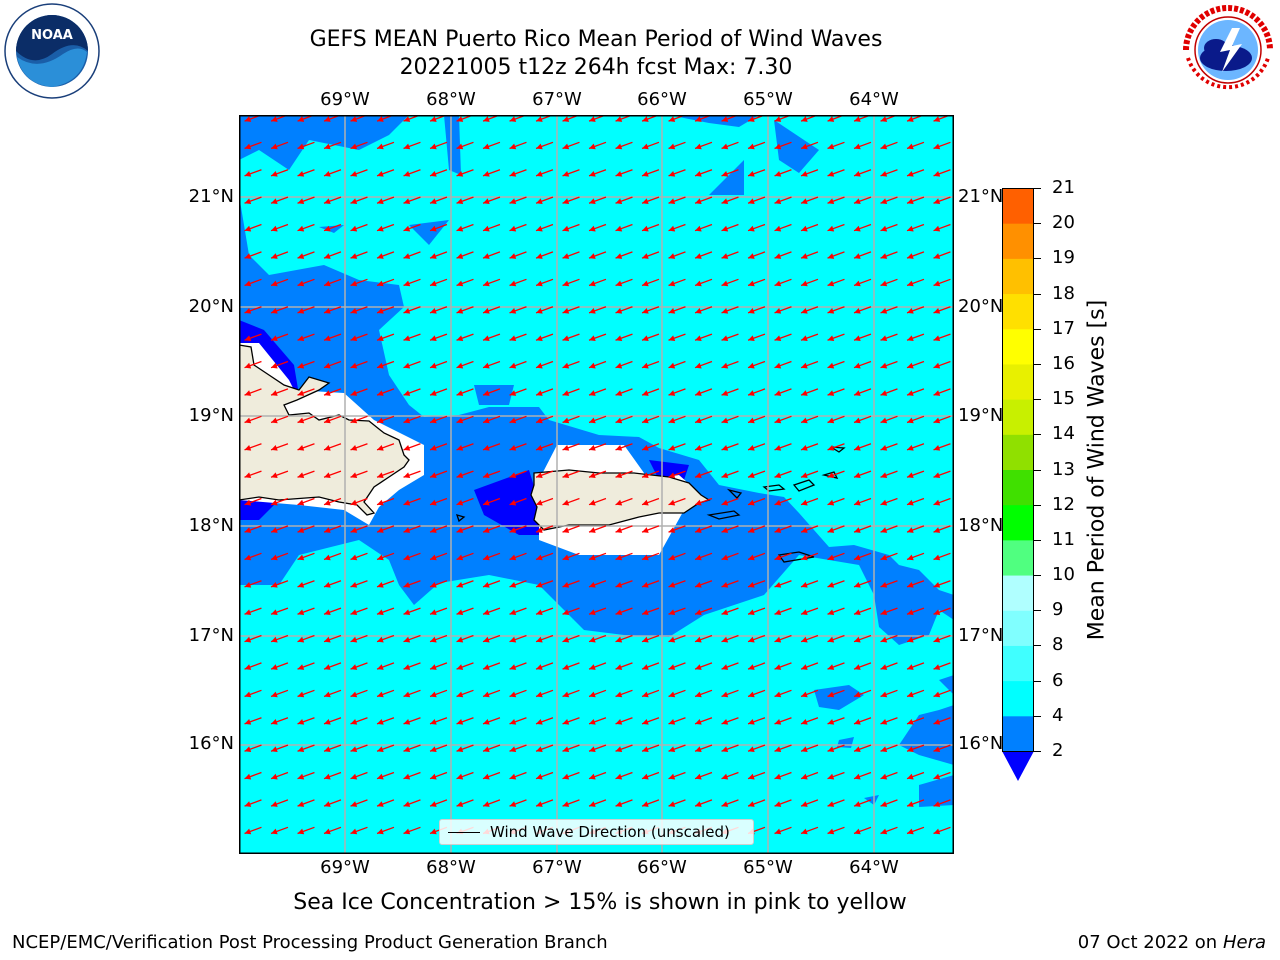 The width and height of the screenshot is (1280, 960). Describe the element at coordinates (874, 867) in the screenshot. I see `lon-label-bottom: 64°W` at that location.